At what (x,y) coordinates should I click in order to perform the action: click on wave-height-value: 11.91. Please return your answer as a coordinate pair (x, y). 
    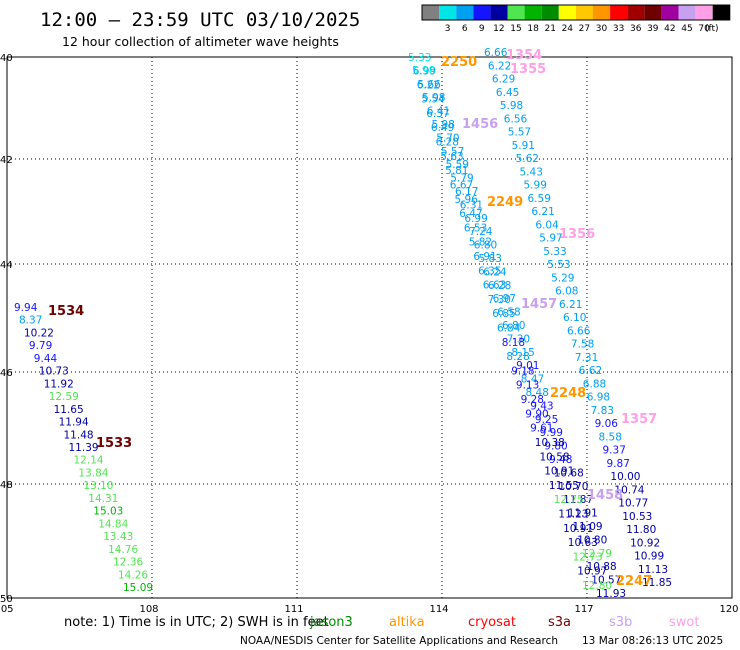
    Looking at the image, I should click on (583, 514).